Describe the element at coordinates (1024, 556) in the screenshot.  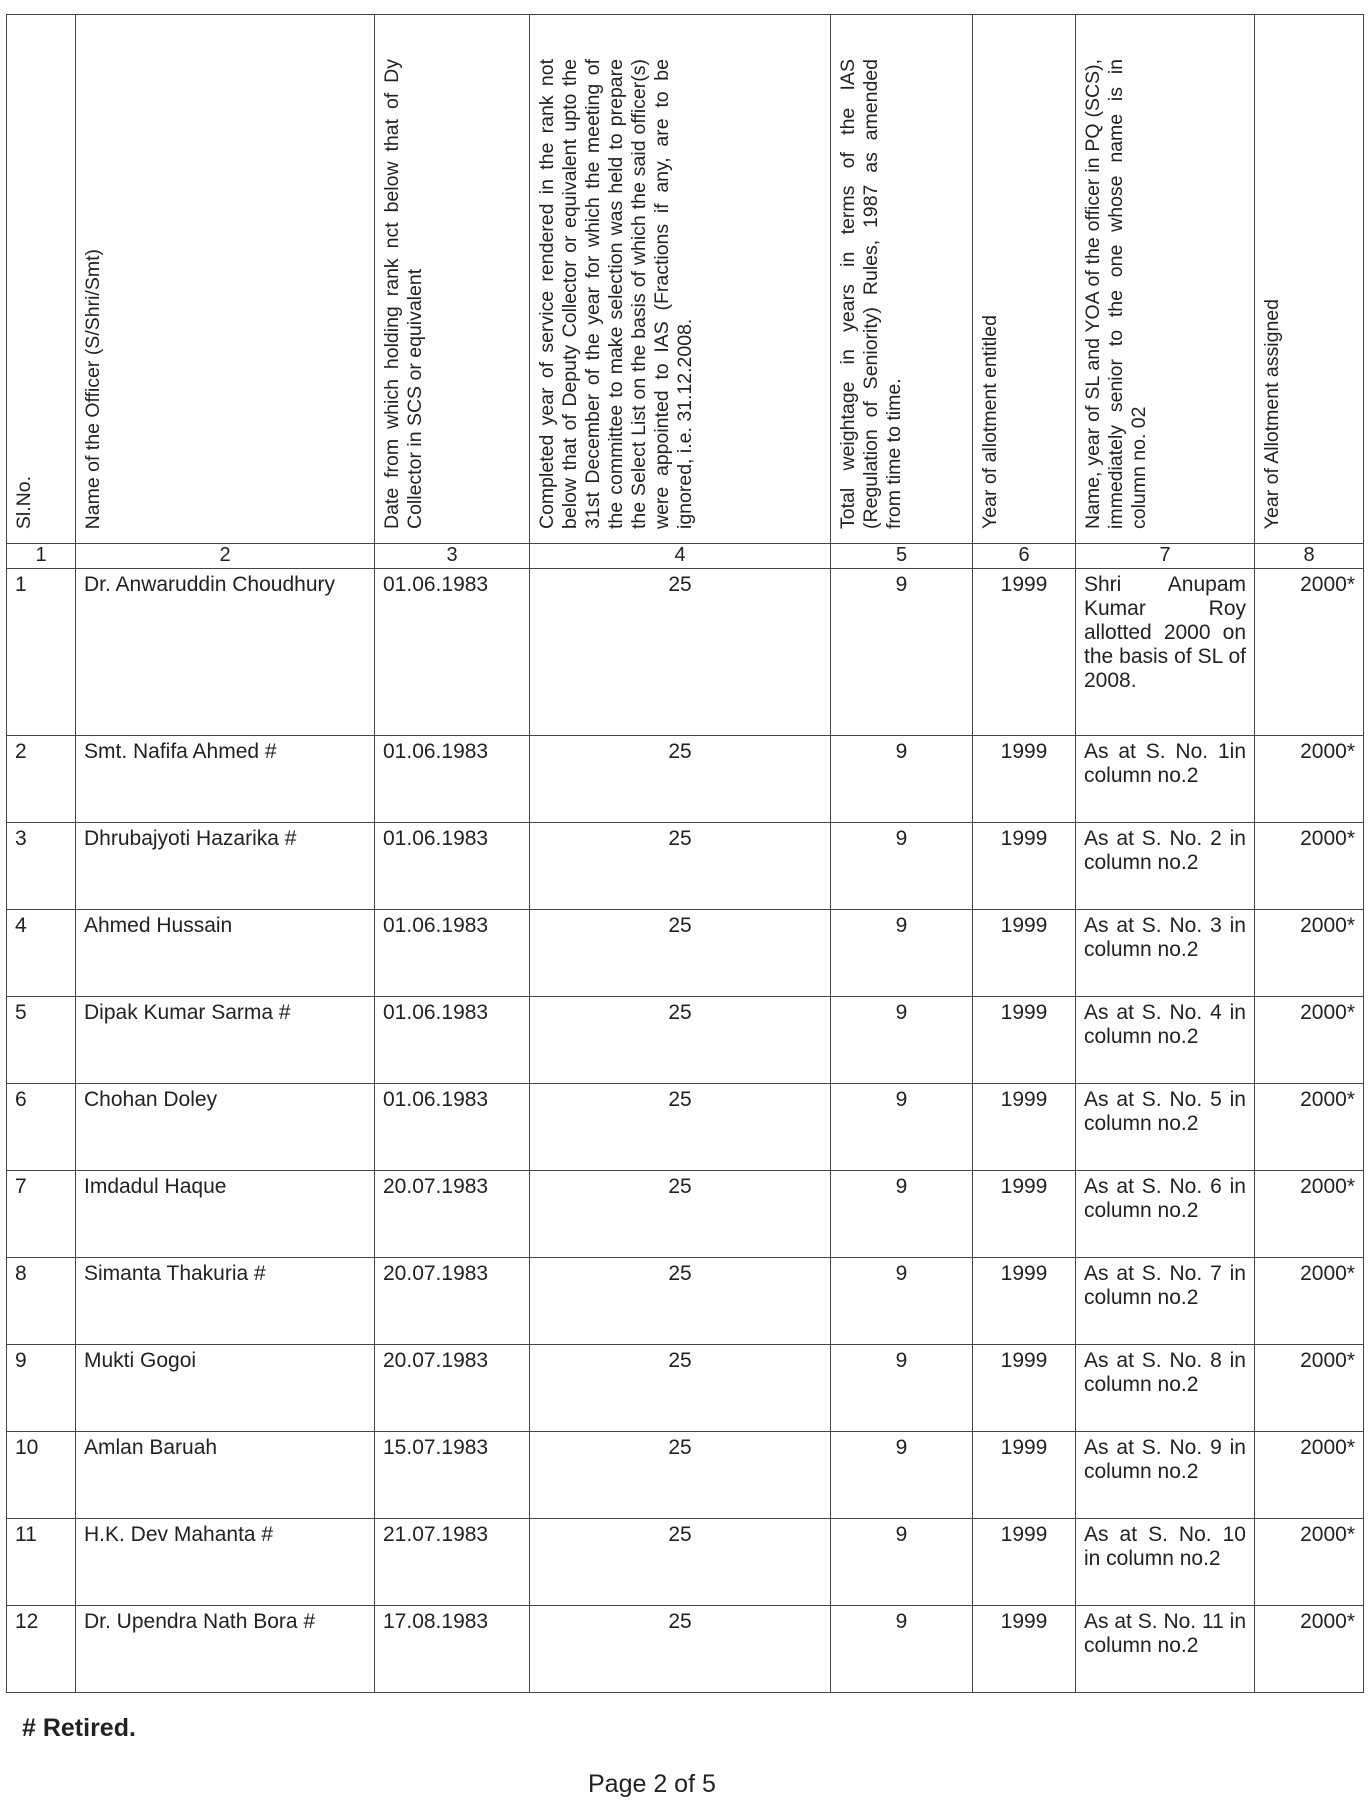
I see `column-number: 6` at that location.